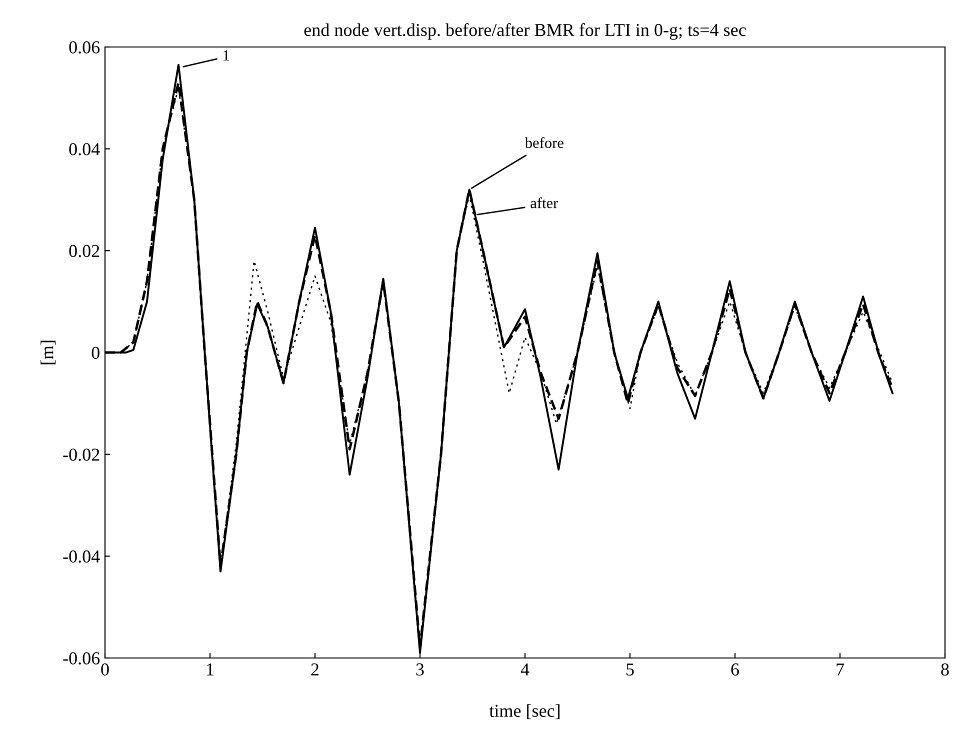  What do you see at coordinates (210, 669) in the screenshot?
I see `x-tick-label: 1` at bounding box center [210, 669].